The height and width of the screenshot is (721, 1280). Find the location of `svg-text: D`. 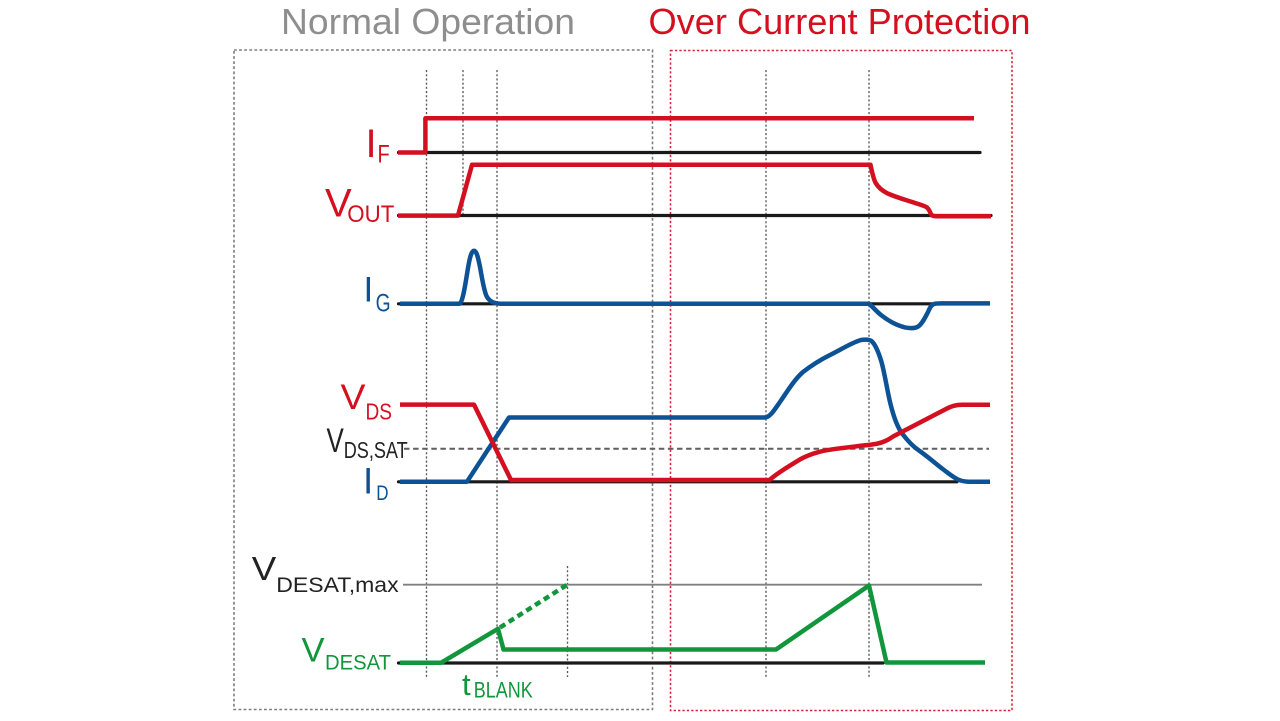

svg-text: D is located at coordinates (382, 493).